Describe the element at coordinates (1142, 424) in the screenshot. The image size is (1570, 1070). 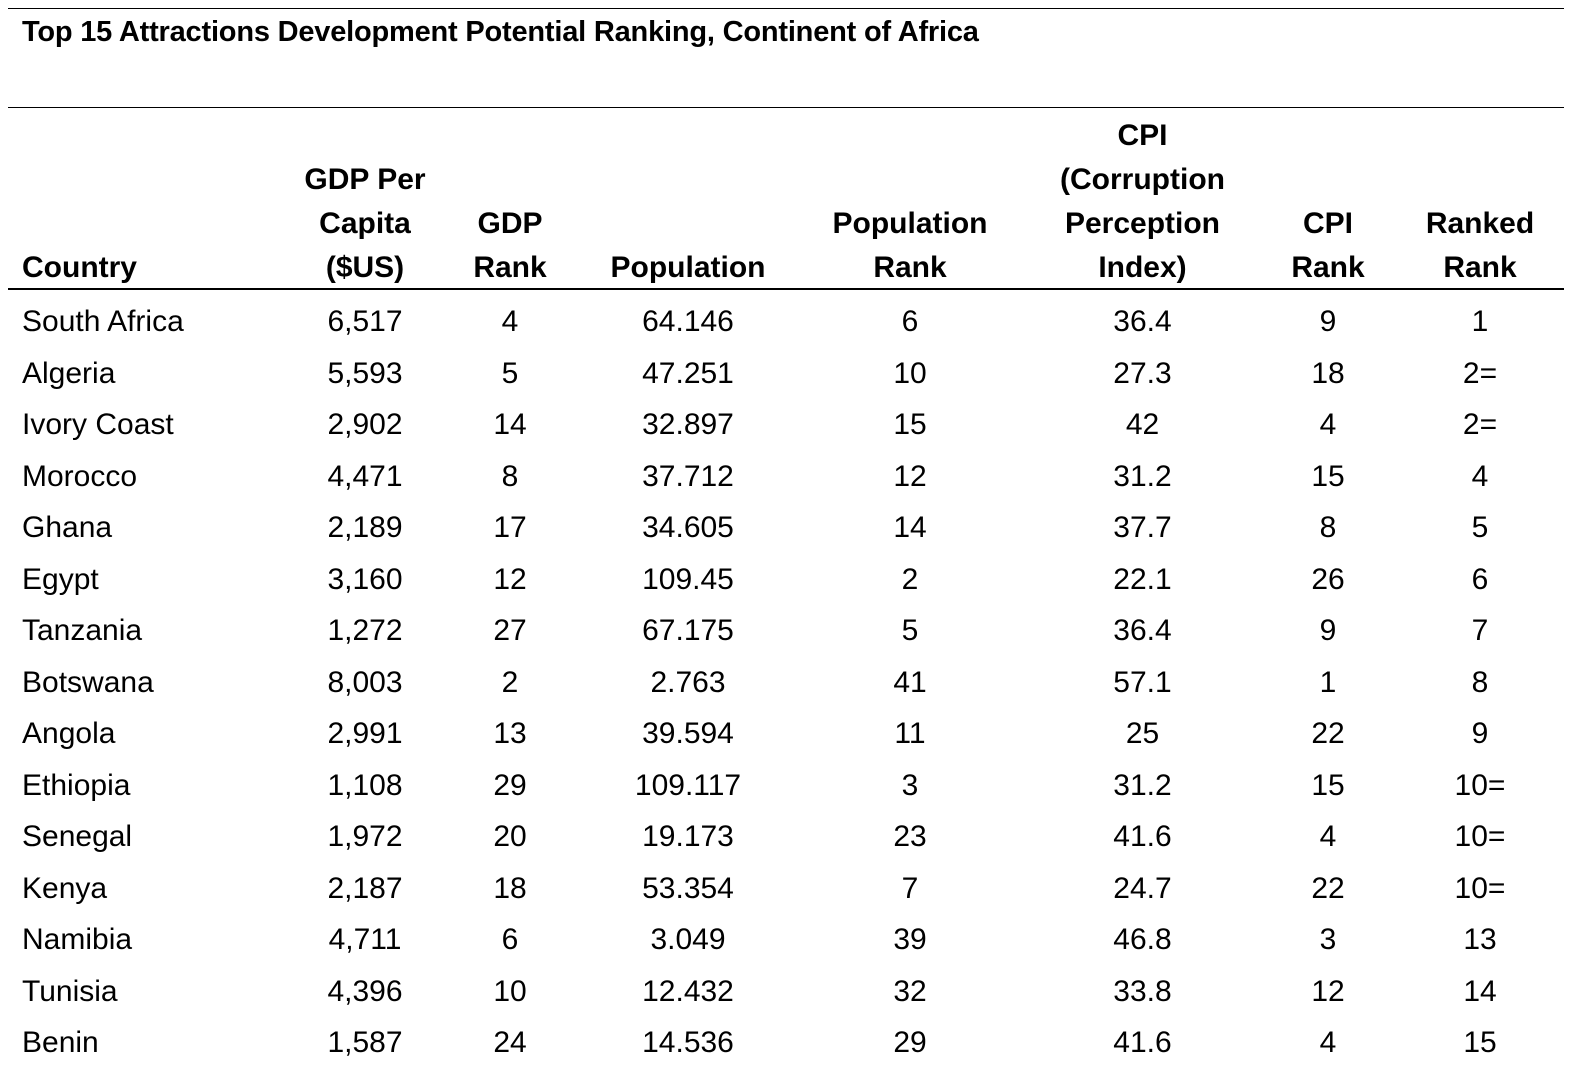
I see `cell-cpi: 42` at that location.